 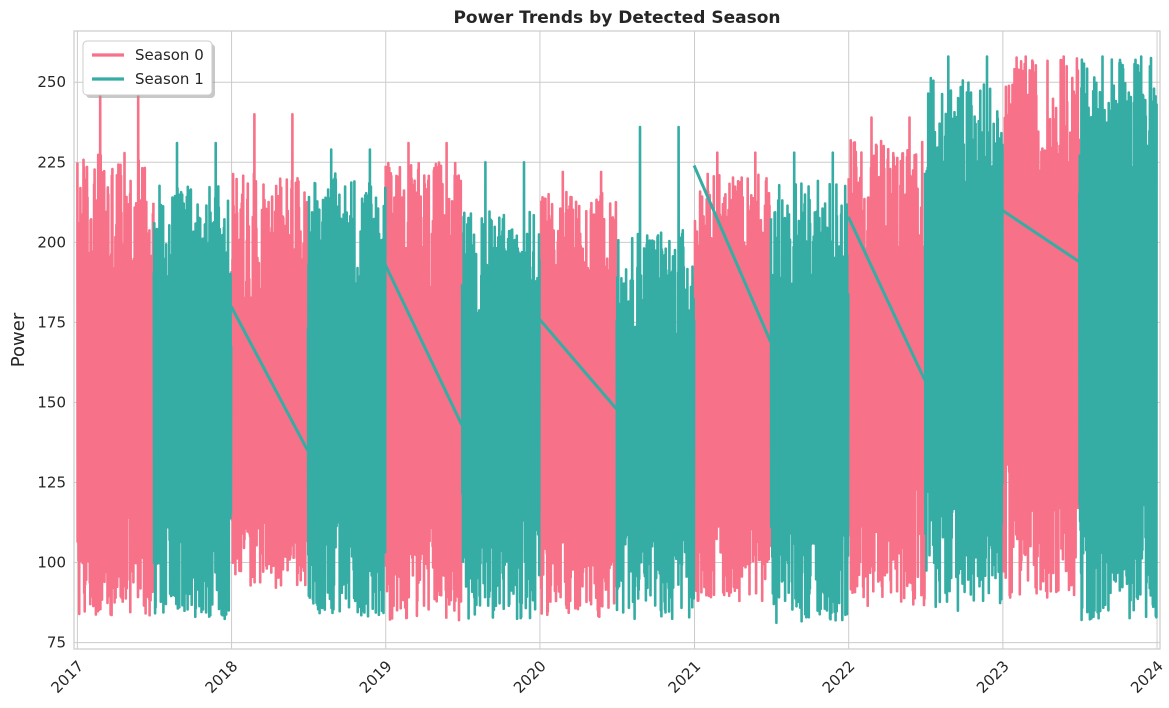 I want to click on y-tick-label: 100, so click(x=51, y=563).